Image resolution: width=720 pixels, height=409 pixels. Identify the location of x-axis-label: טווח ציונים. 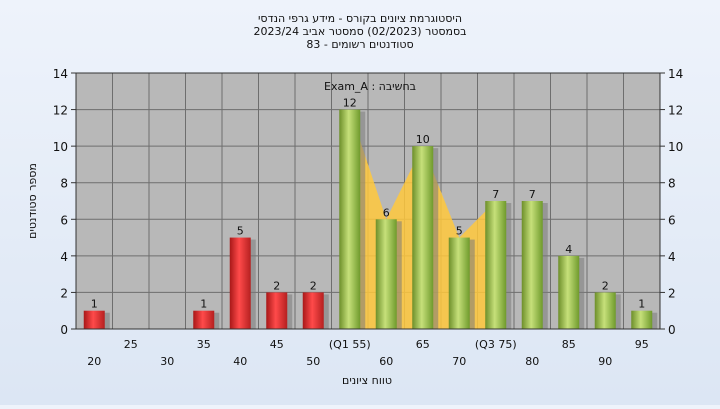
(367, 380).